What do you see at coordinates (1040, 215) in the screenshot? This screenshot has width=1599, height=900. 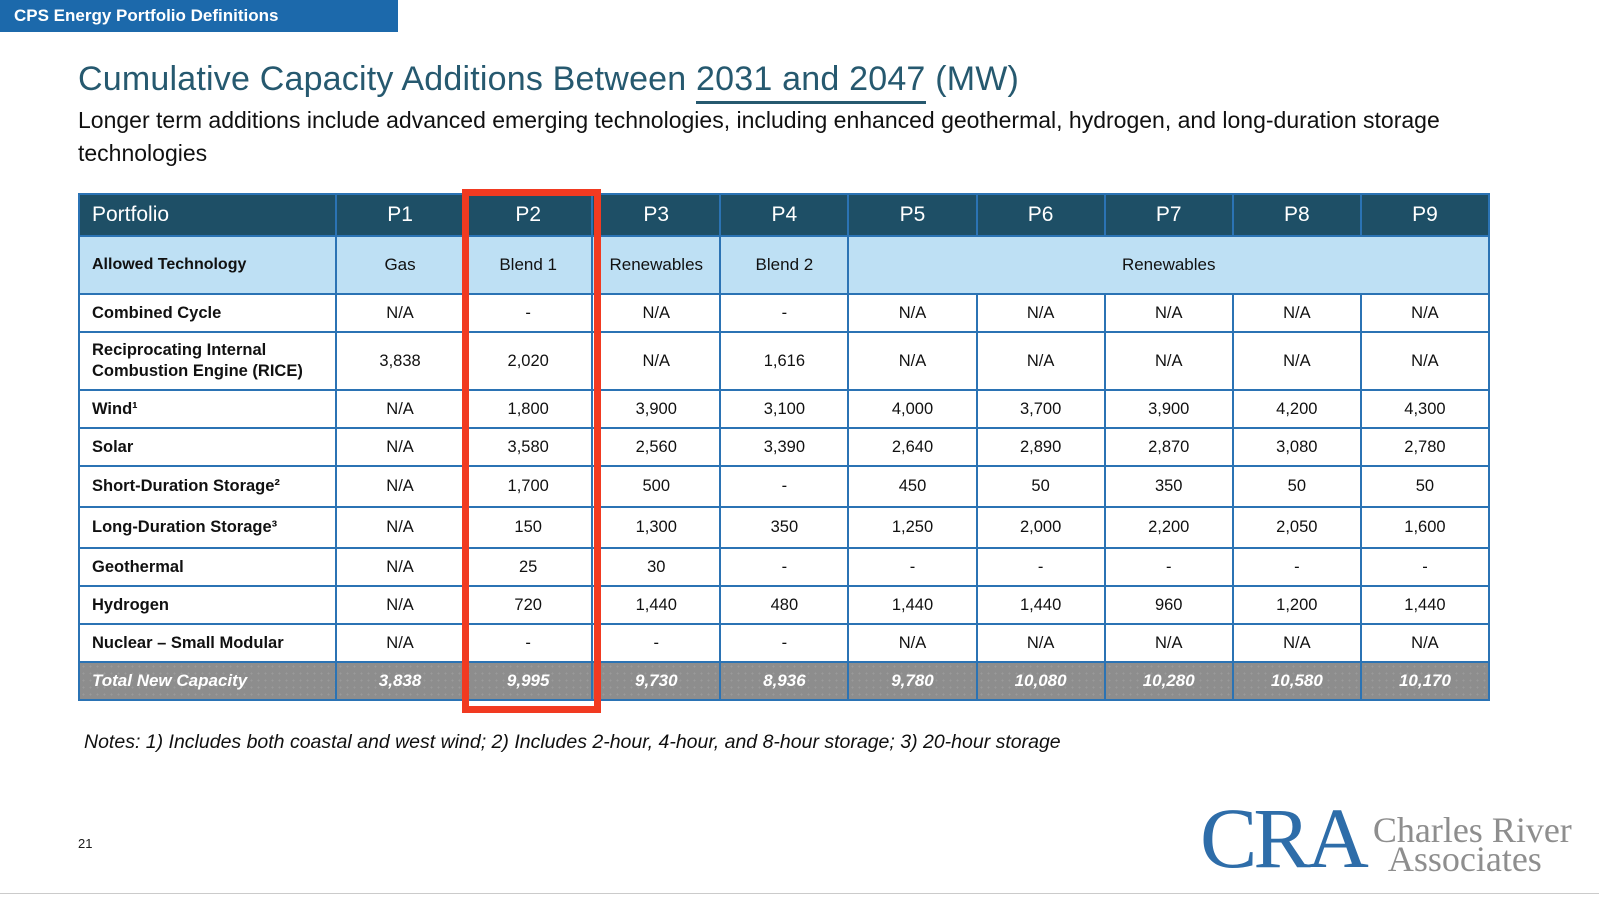 I see `column-header-p6: P6` at bounding box center [1040, 215].